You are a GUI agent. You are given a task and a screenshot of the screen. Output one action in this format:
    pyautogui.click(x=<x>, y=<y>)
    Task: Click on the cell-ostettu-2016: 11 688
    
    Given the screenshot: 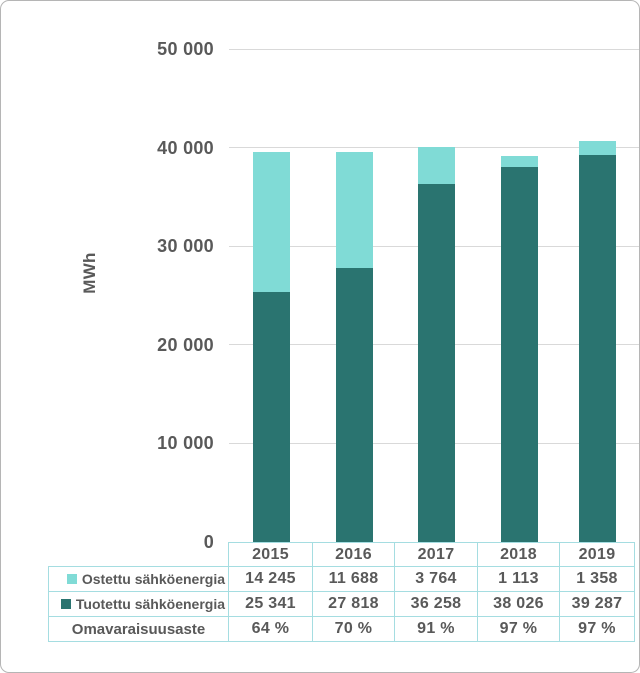 What is the action you would take?
    pyautogui.click(x=353, y=579)
    